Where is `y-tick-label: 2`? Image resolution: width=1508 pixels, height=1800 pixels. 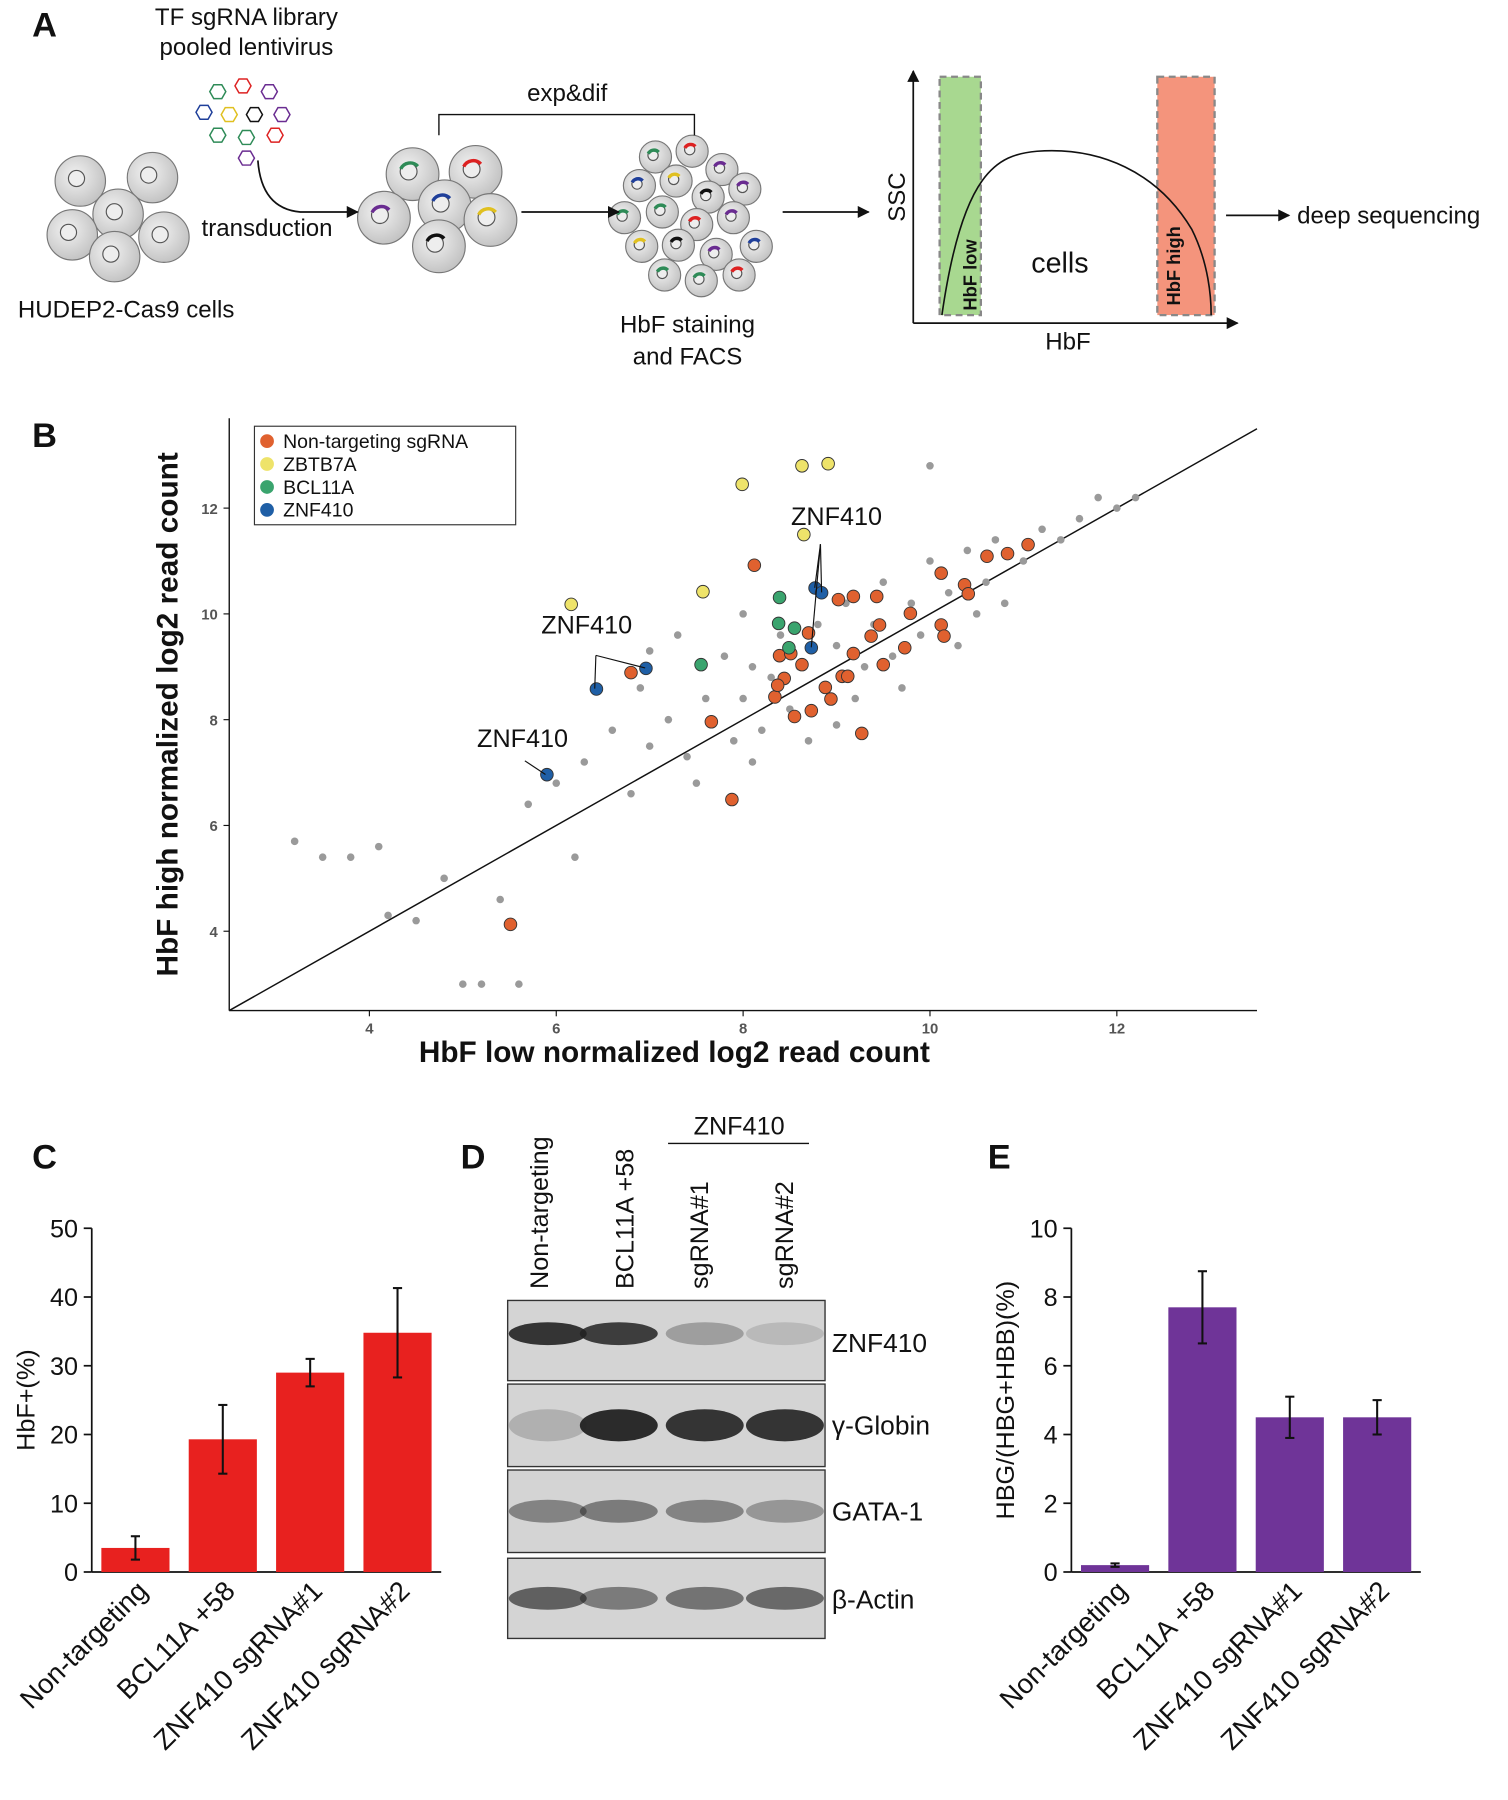 y-tick-label: 2 is located at coordinates (1051, 1504).